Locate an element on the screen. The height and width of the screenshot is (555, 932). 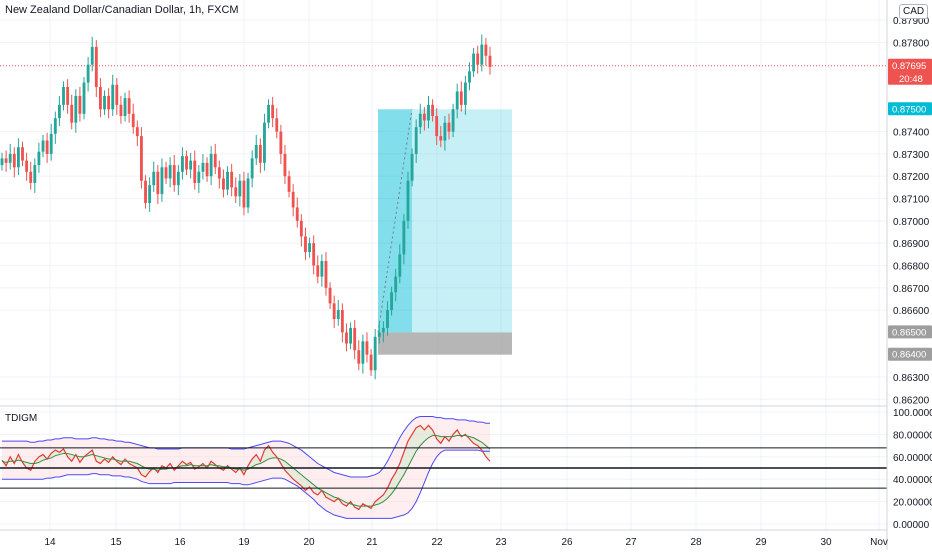
indicator-levels is located at coordinates (443, 468).